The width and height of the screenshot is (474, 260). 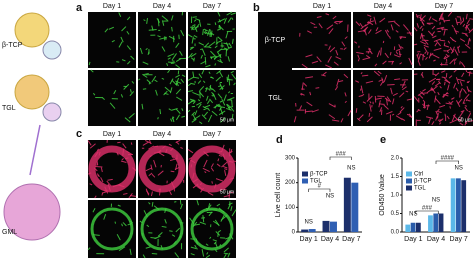 What do you see at coordinates (436, 239) in the screenshot?
I see `x-tick-label: Day 4` at bounding box center [436, 239].